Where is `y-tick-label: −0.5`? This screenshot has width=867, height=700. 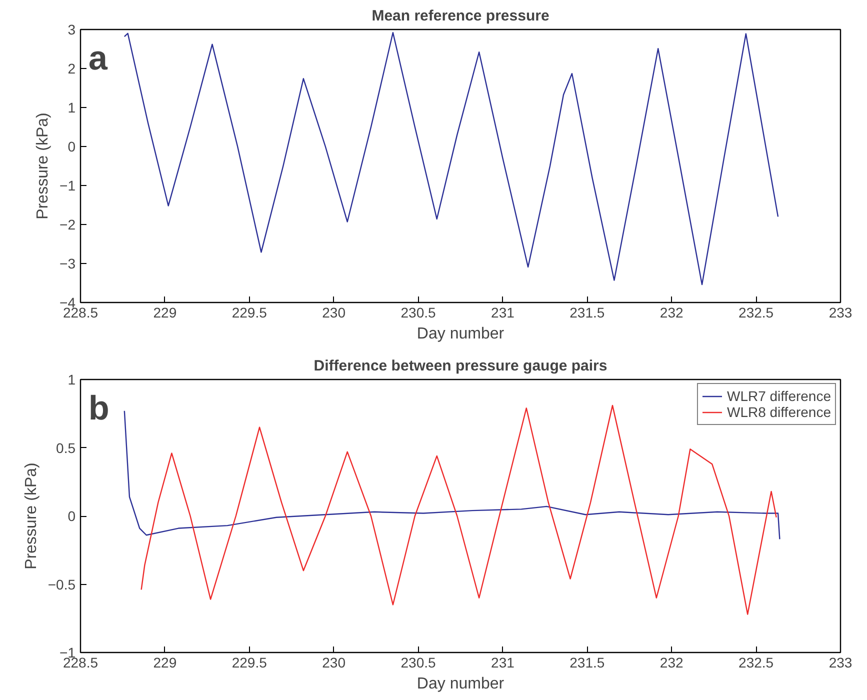 y-tick-label: −0.5 is located at coordinates (62, 584).